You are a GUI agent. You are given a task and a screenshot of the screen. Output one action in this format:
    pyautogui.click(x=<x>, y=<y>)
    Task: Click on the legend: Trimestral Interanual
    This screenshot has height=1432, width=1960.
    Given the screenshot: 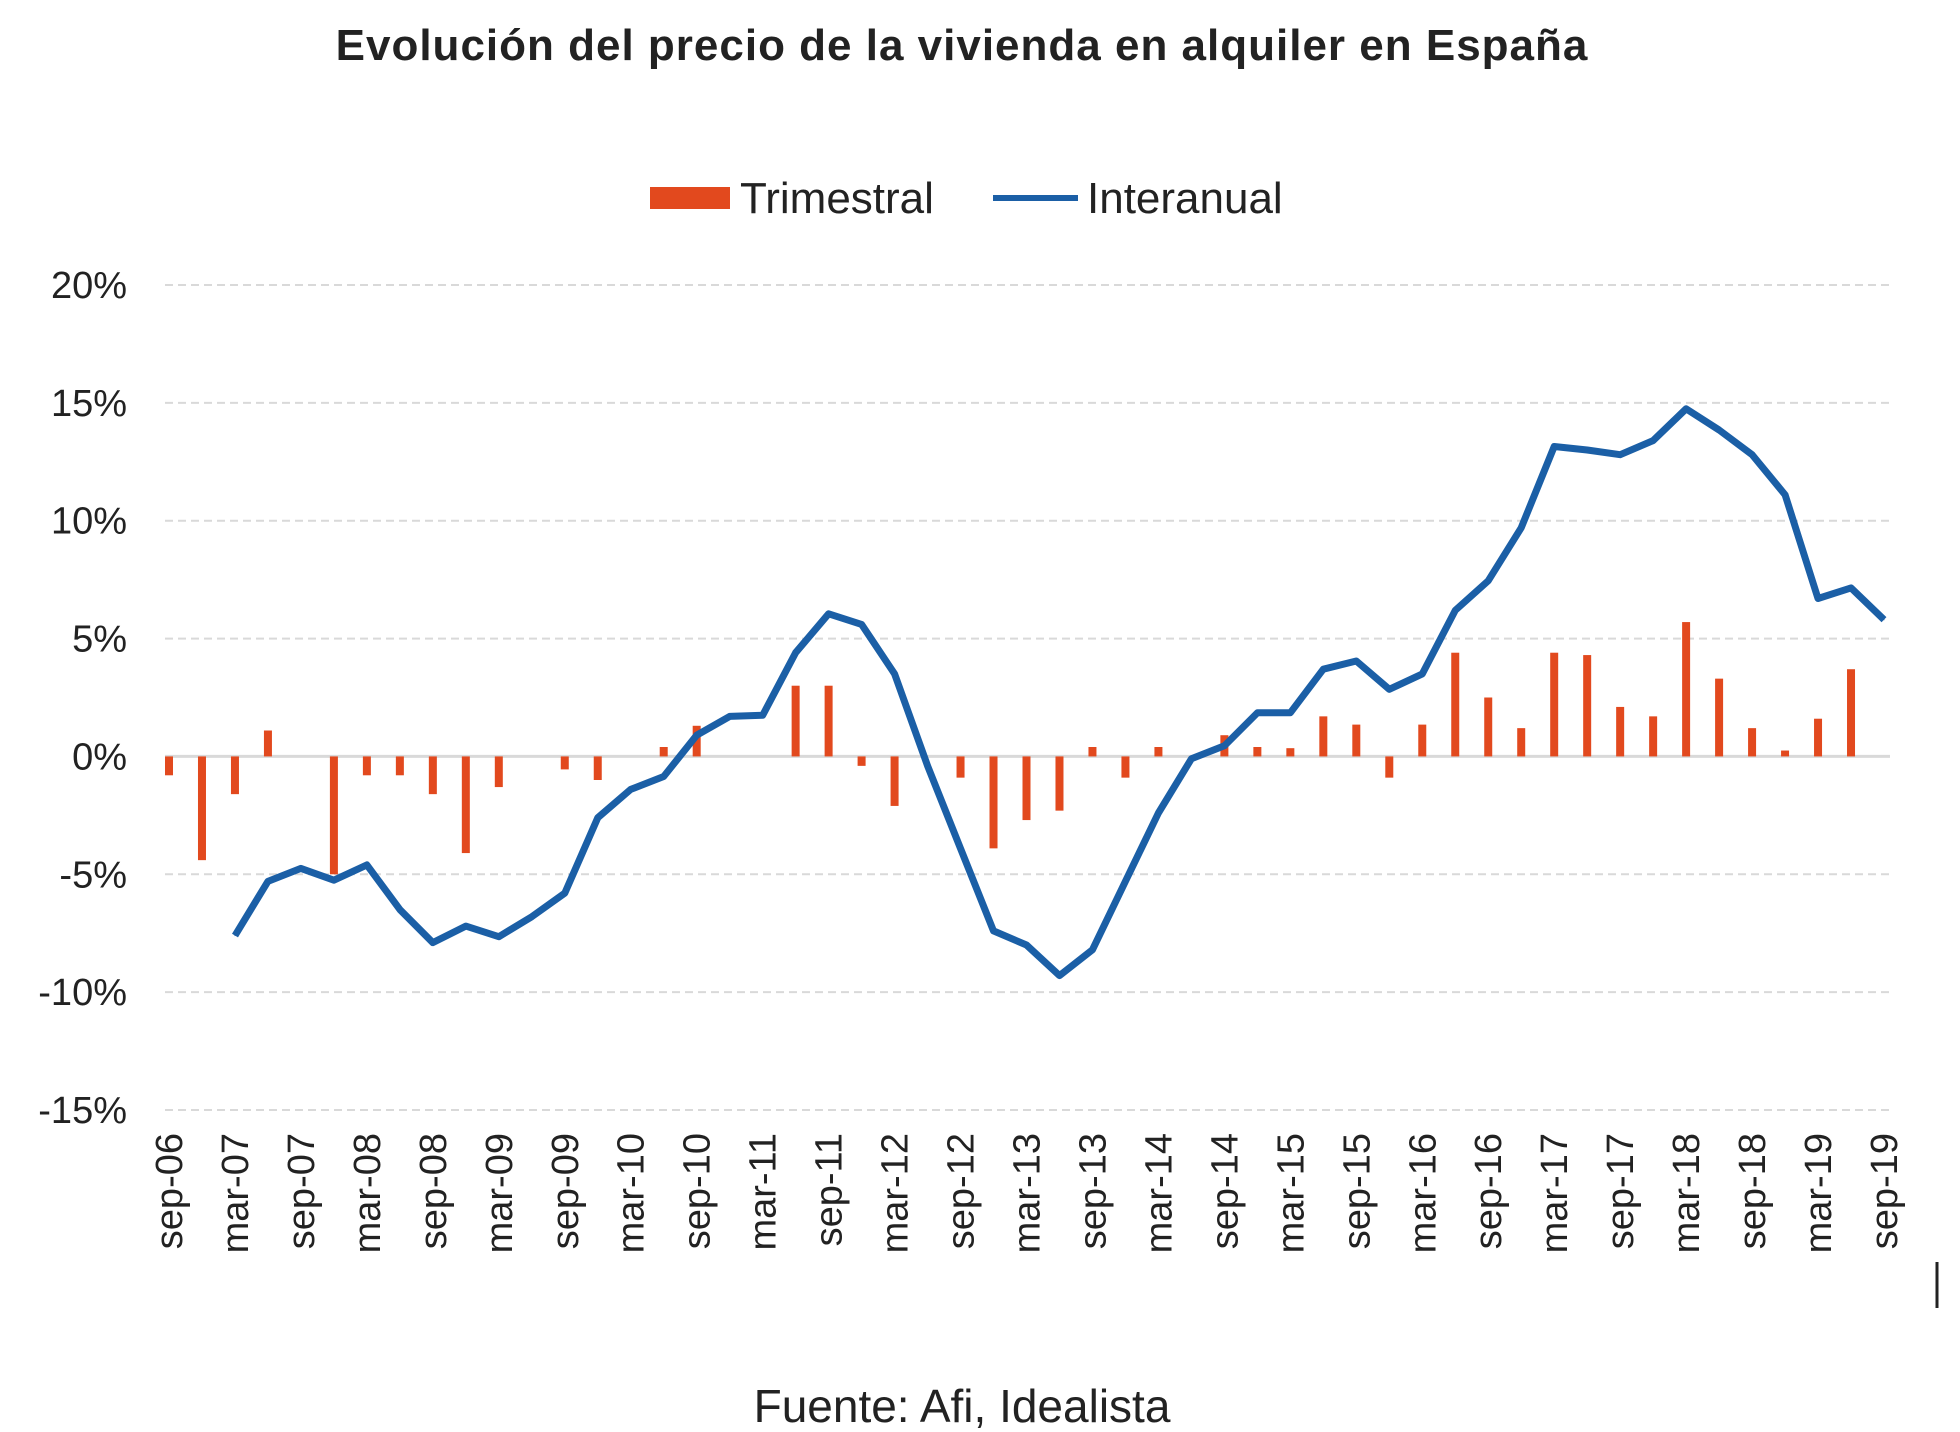 What is the action you would take?
    pyautogui.click(x=966, y=198)
    